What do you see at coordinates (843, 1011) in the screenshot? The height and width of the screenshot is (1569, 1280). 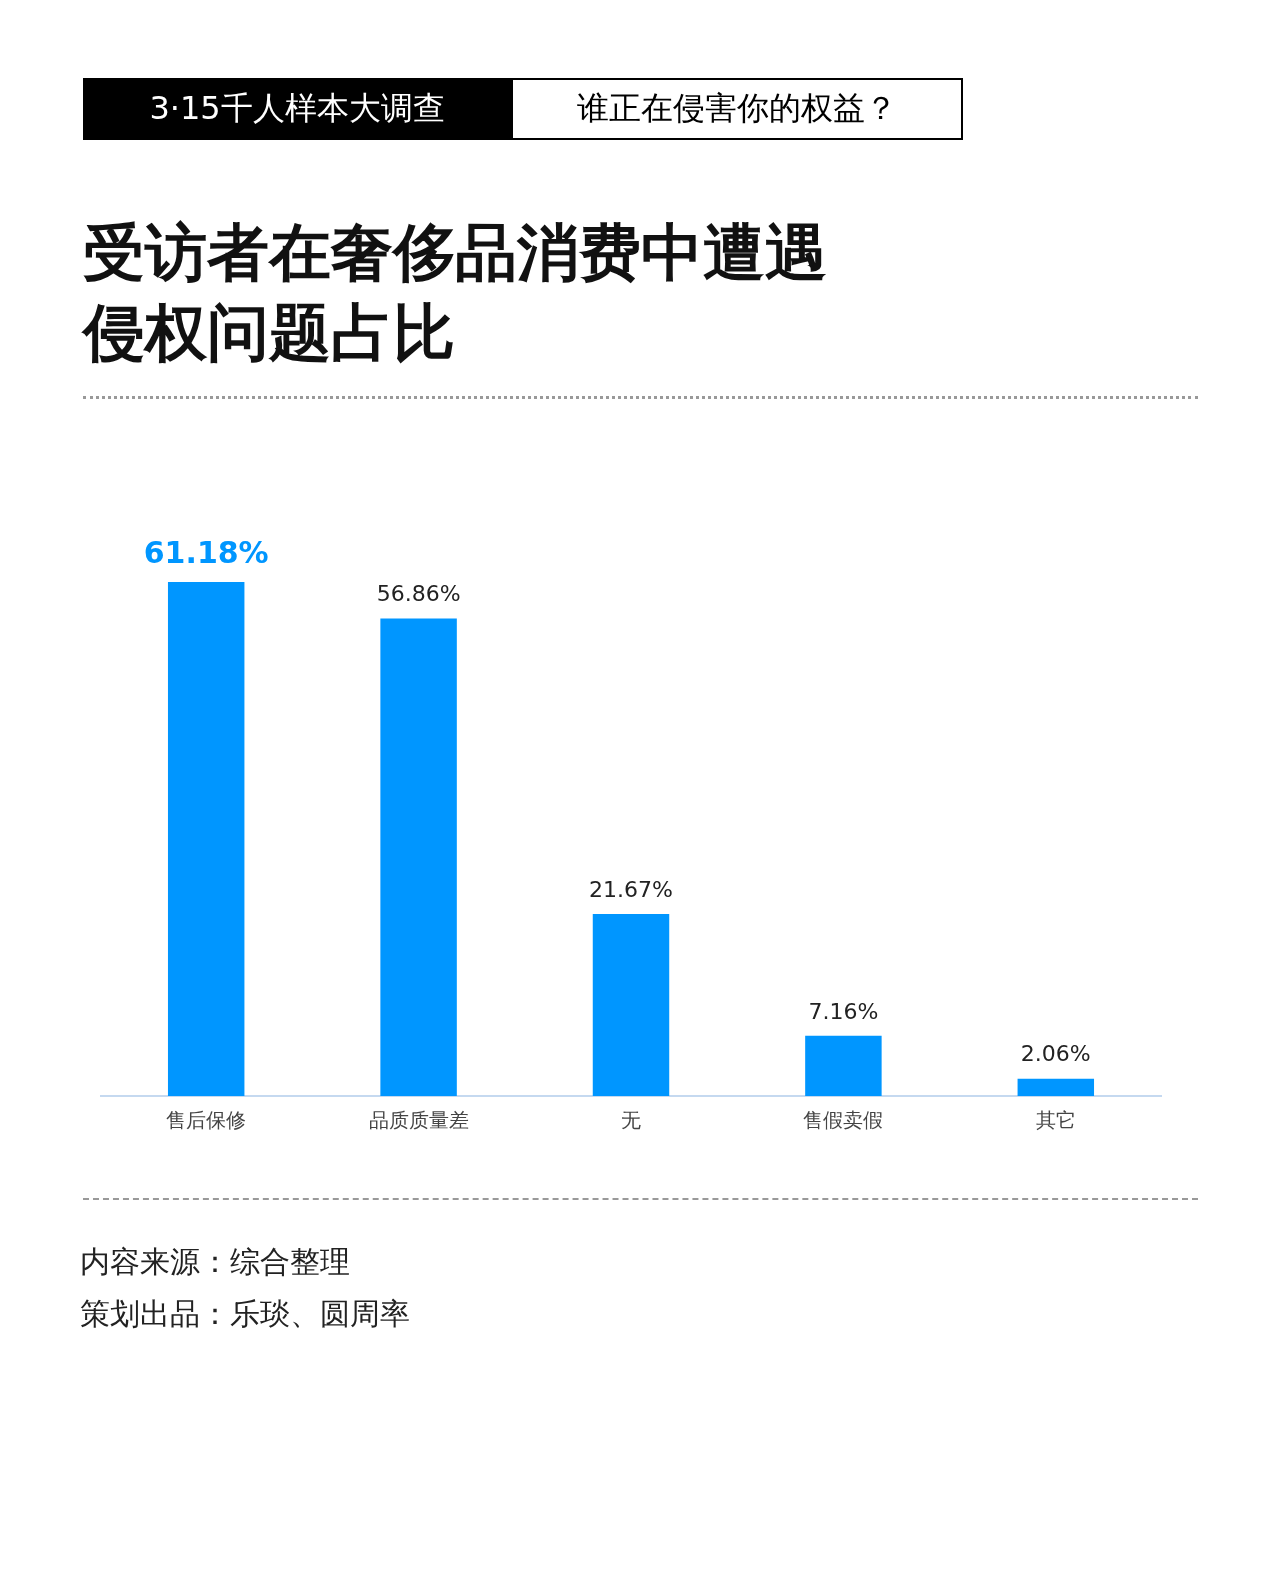 I see `data-label: 7.16%` at bounding box center [843, 1011].